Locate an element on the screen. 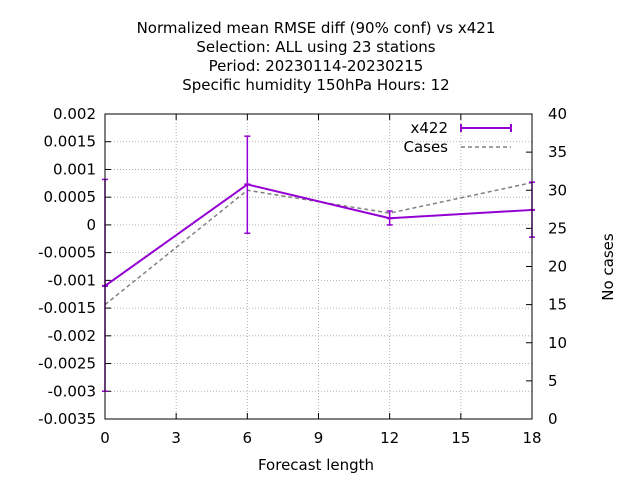  y-tick-label: 0.0005 is located at coordinates (70, 197).